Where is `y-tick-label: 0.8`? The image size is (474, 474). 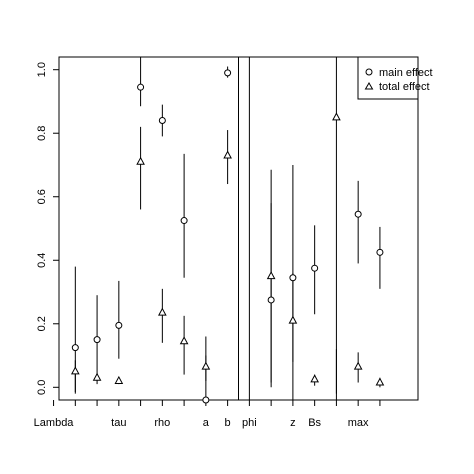
y-tick-label: 0.8 is located at coordinates (42, 133).